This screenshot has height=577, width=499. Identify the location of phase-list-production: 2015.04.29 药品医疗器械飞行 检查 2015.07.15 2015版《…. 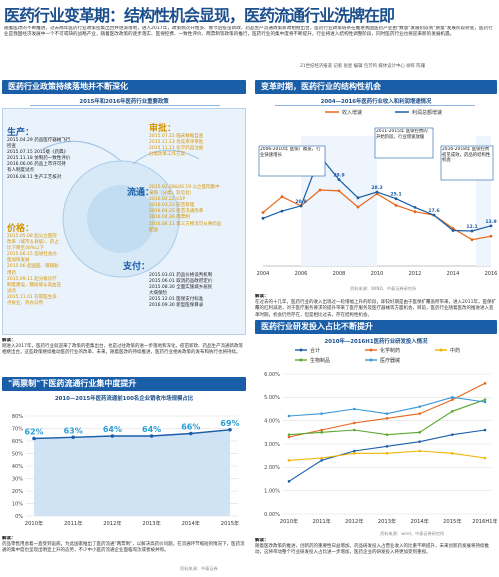
(38, 159).